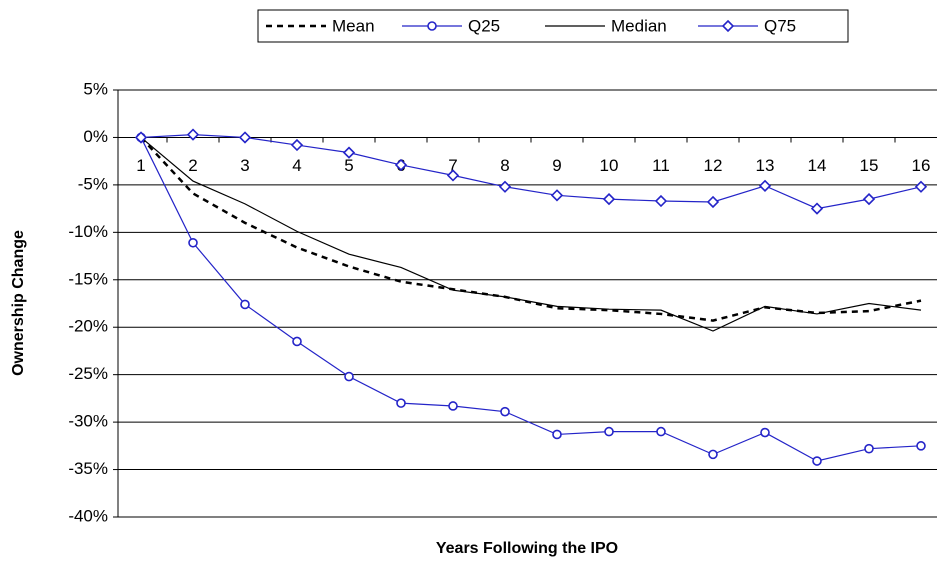 This screenshot has width=940, height=564. I want to click on y-tick-label: 5%, so click(95, 88).